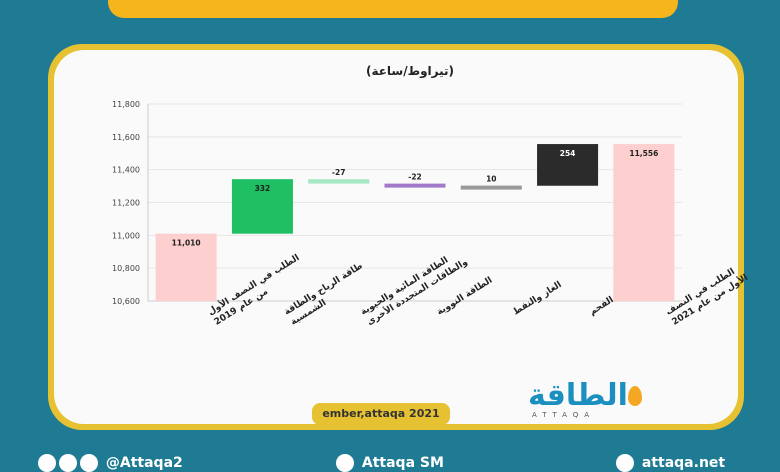 The width and height of the screenshot is (780, 472). I want to click on top-banner, so click(393, 9).